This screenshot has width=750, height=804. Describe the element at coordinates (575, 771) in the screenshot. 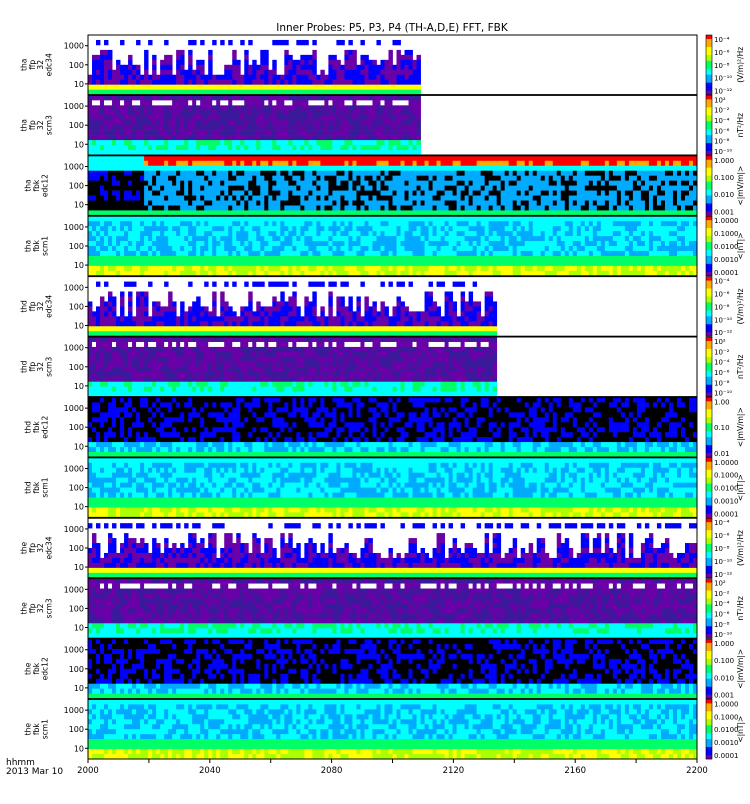

I see `x-tick-label: 2160` at that location.